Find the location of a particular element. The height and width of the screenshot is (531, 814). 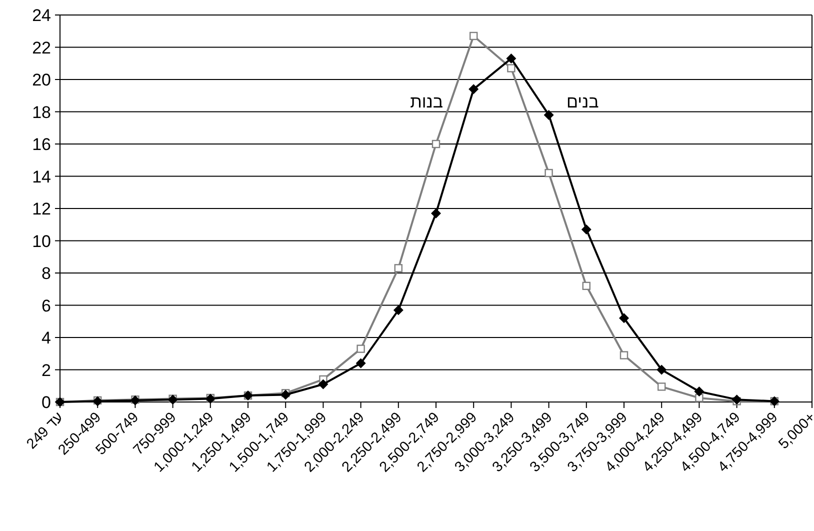

y-tick-label: 16 is located at coordinates (41, 144).